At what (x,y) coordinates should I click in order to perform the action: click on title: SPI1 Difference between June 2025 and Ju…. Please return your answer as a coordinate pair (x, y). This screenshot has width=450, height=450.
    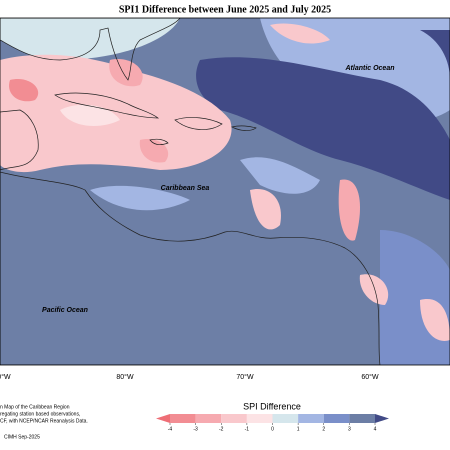
    Looking at the image, I should click on (225, 9).